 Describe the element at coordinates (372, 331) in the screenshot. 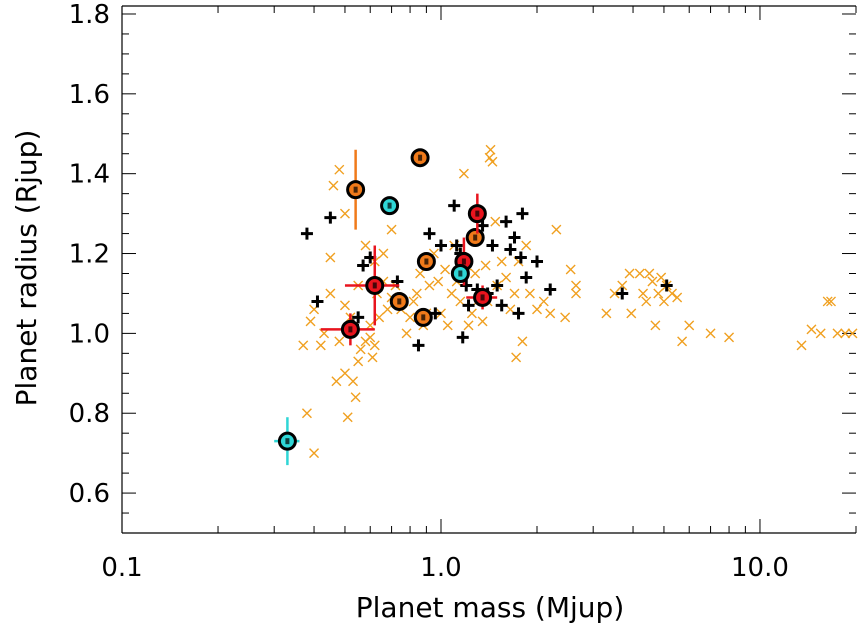

I see `series-circle` at that location.